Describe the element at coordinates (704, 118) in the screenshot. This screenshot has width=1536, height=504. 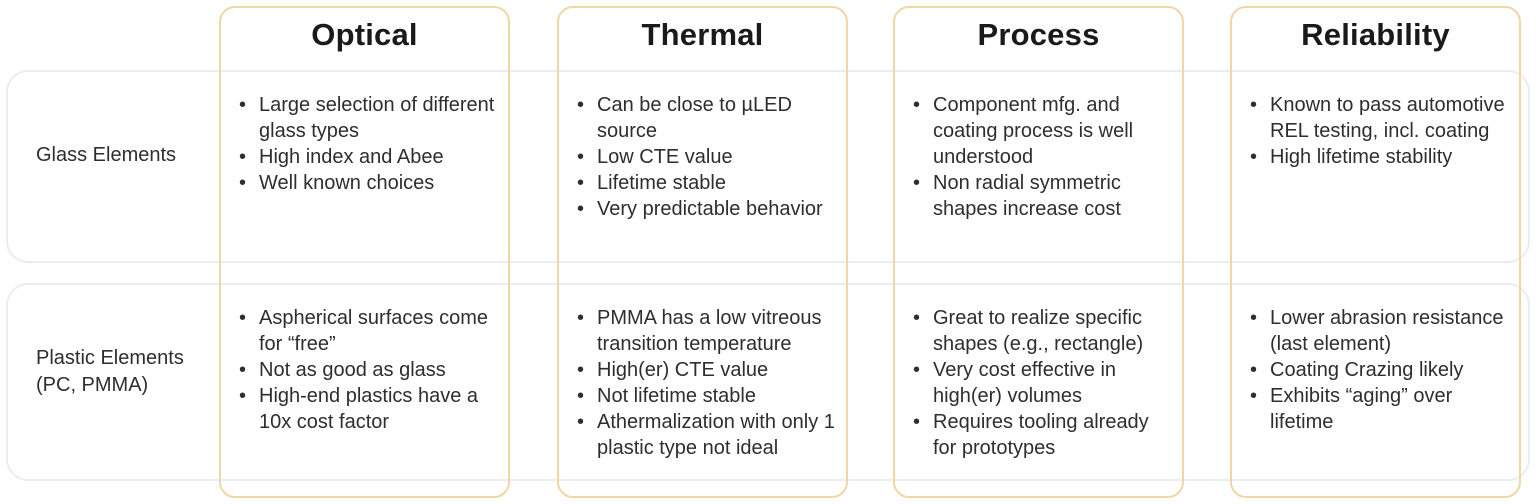
I see `bullet-item: Can be close to µLED source` at that location.